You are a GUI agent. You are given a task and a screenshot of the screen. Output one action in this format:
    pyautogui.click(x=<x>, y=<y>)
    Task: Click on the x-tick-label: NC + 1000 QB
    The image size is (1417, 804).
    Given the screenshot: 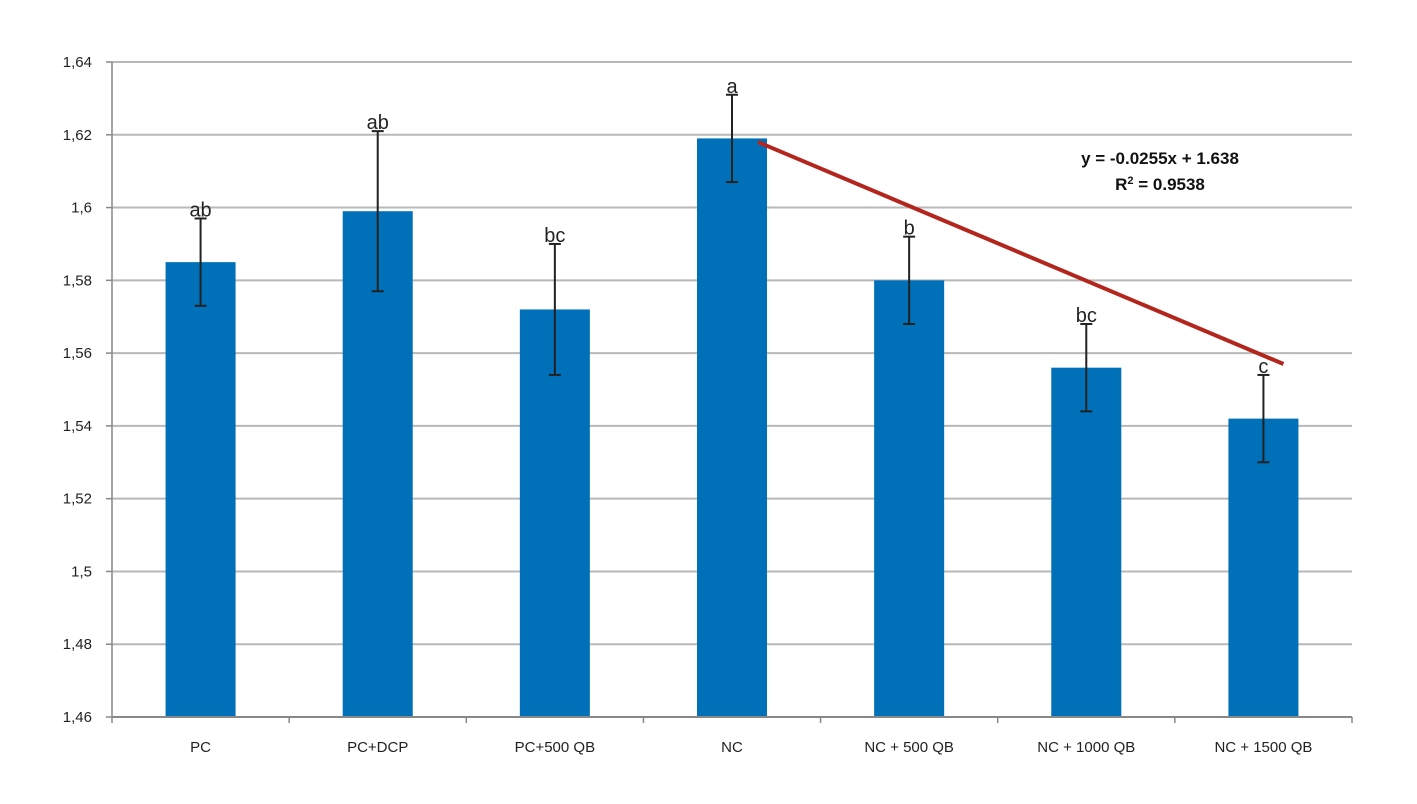 What is the action you would take?
    pyautogui.click(x=1086, y=747)
    